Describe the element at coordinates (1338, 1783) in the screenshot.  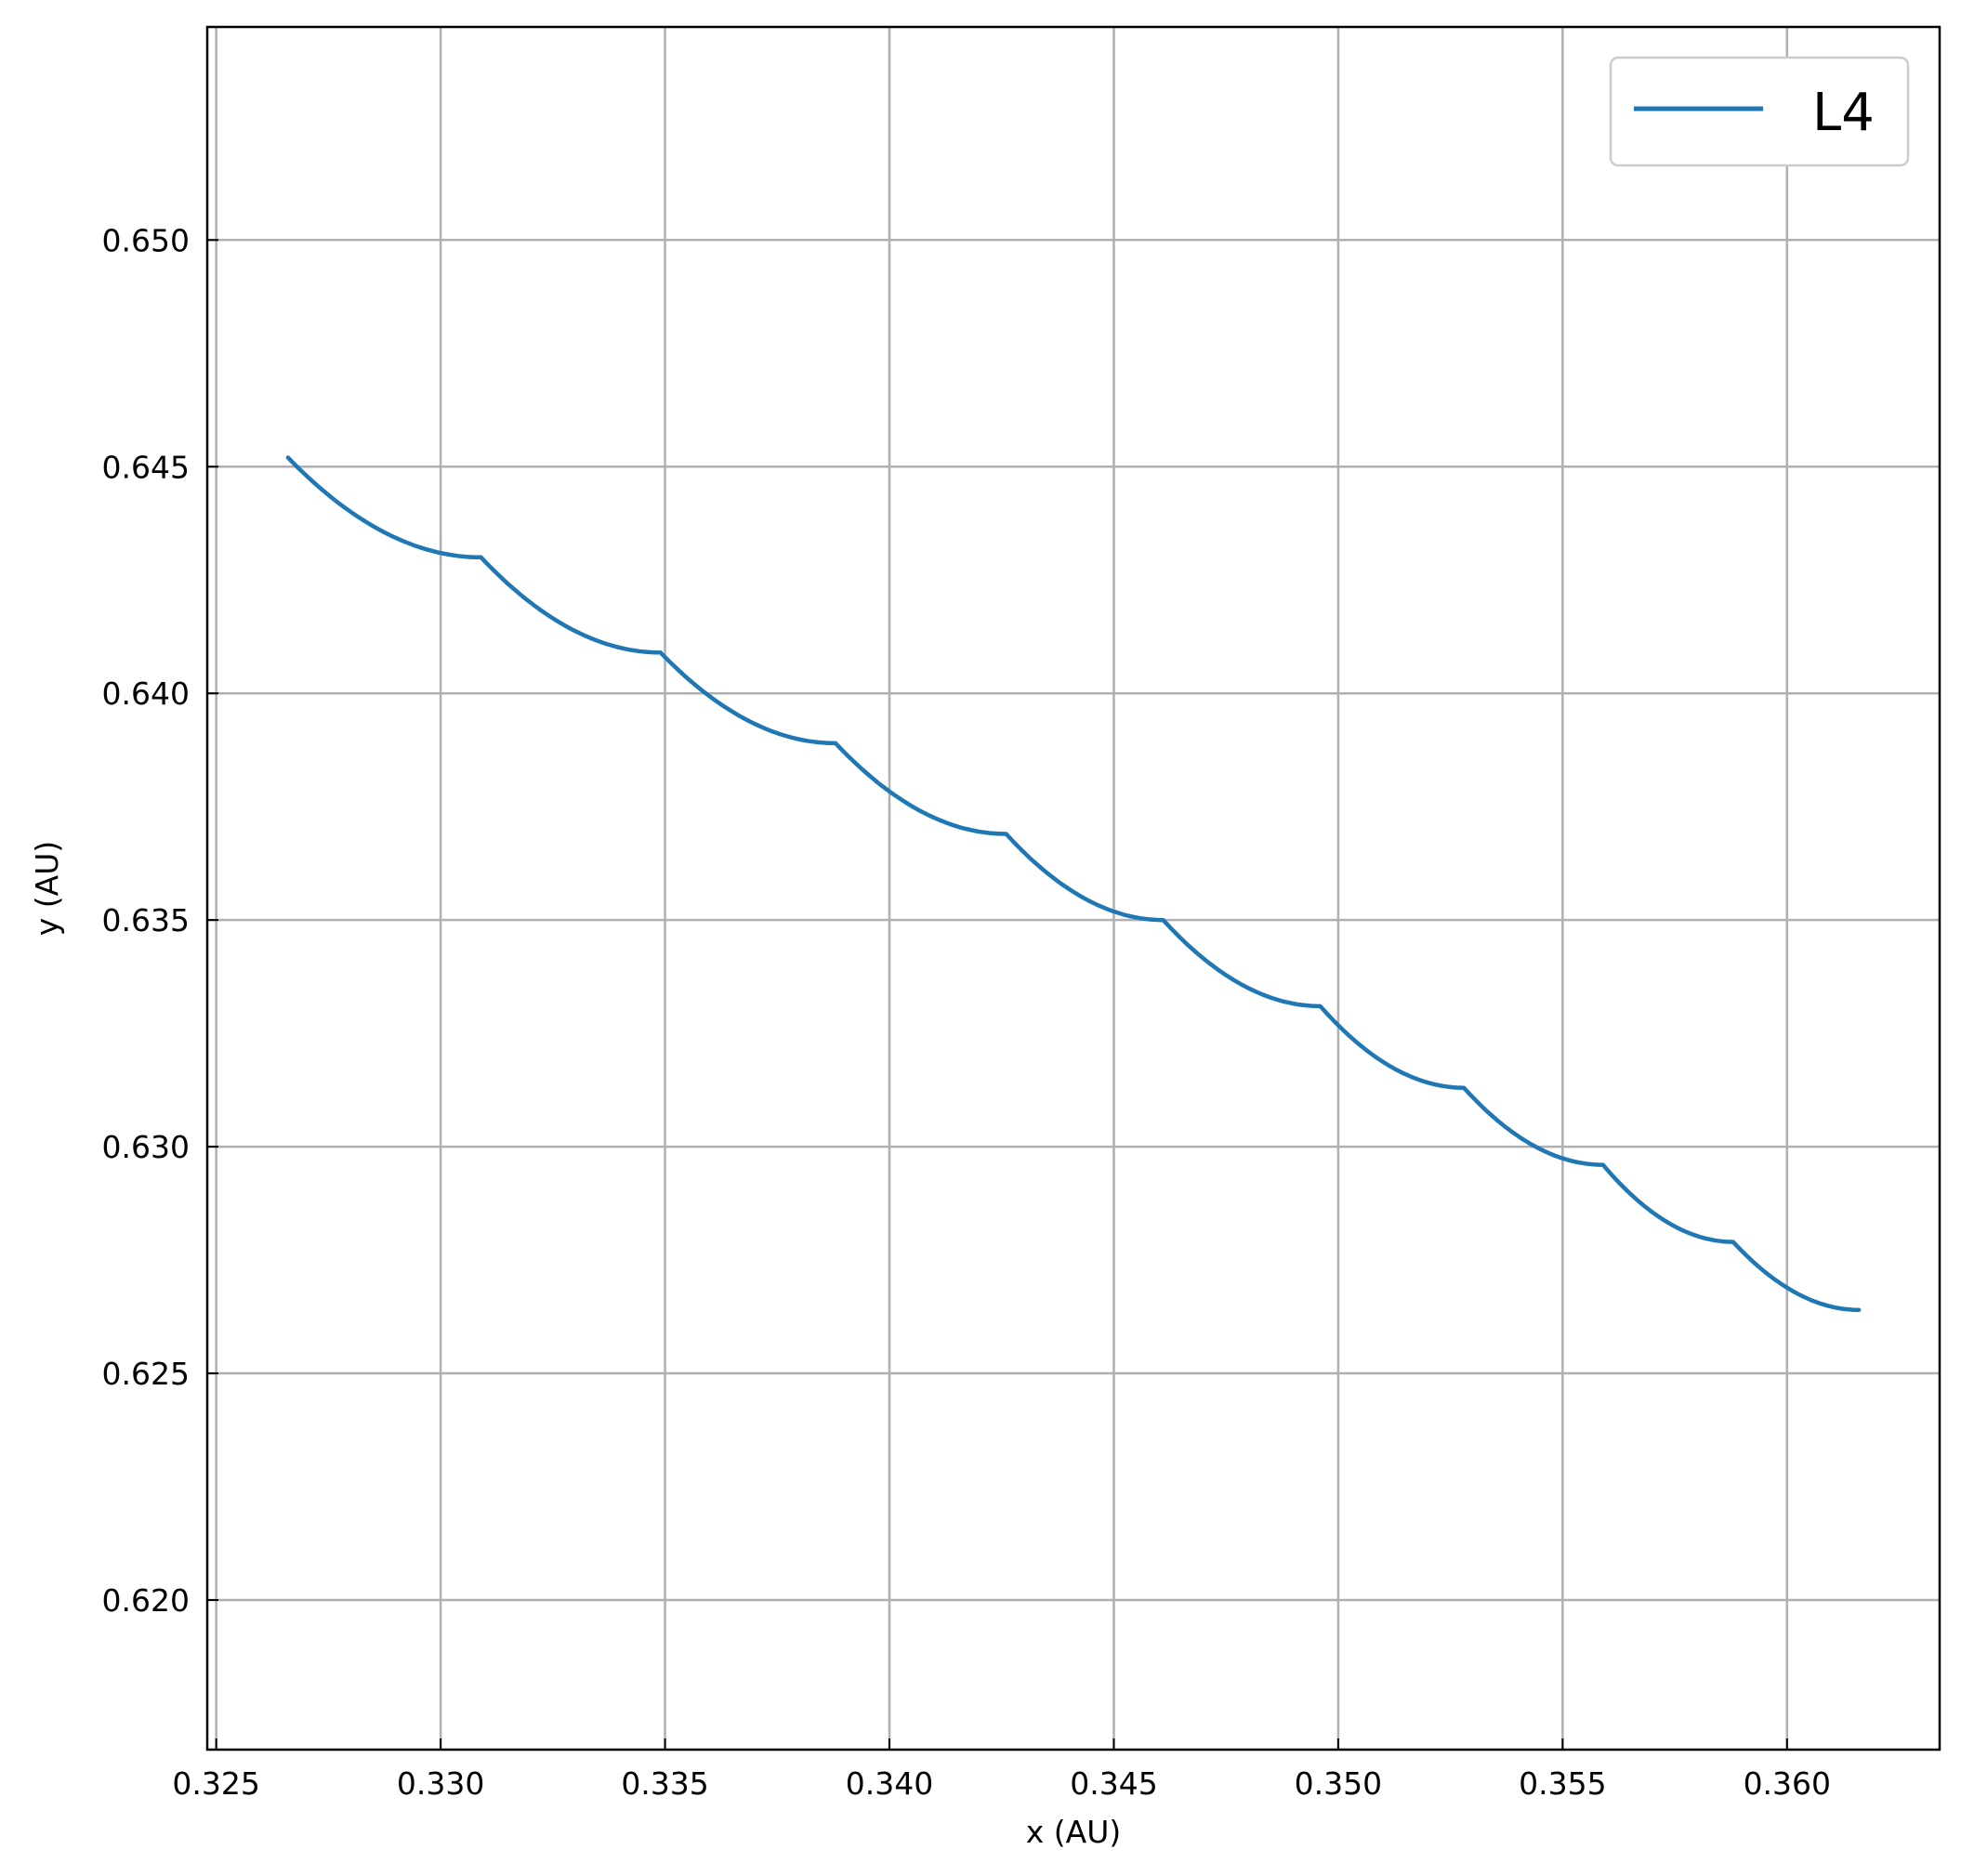
I see `x-tick-label: 0.350` at that location.